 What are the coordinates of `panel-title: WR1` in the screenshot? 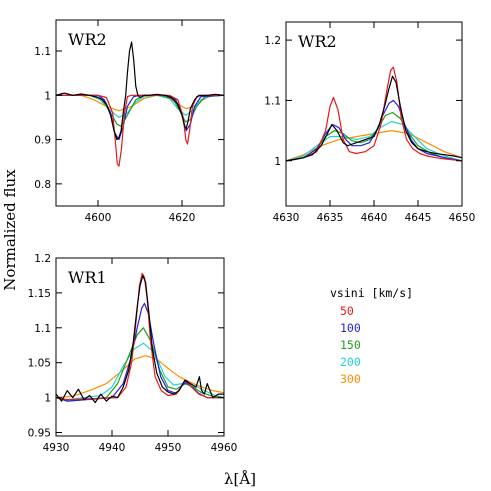 It's located at (87, 277).